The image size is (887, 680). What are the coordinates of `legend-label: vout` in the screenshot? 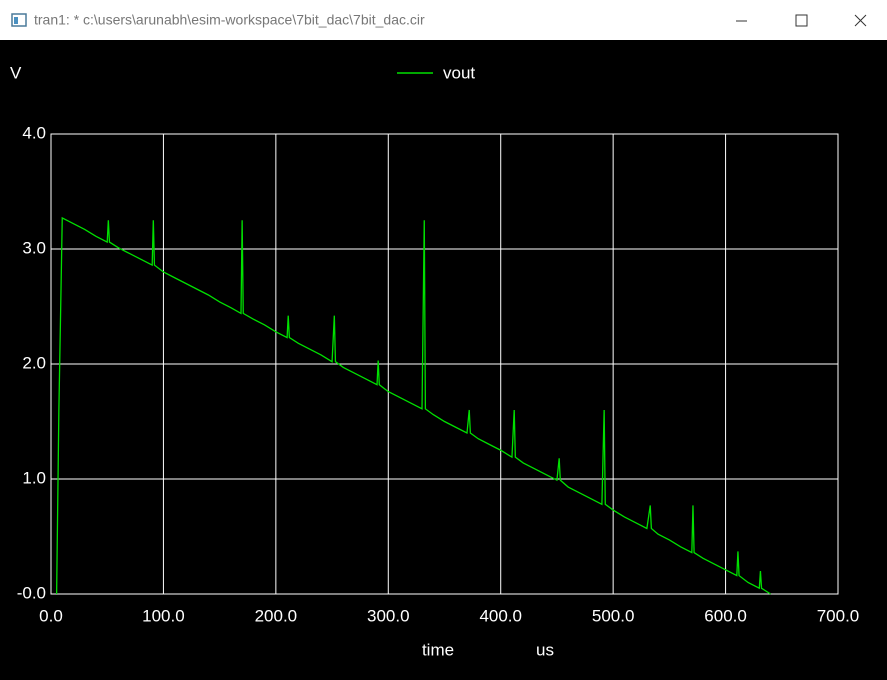 It's located at (459, 72).